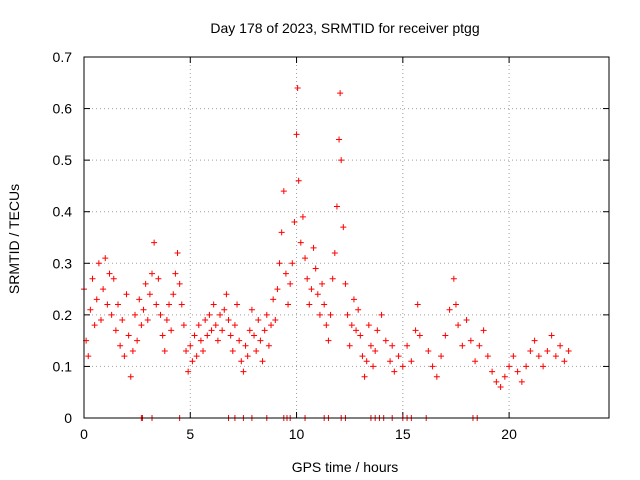 This screenshot has height=480, width=640. I want to click on x-axis-label: GPS time / hours, so click(345, 467).